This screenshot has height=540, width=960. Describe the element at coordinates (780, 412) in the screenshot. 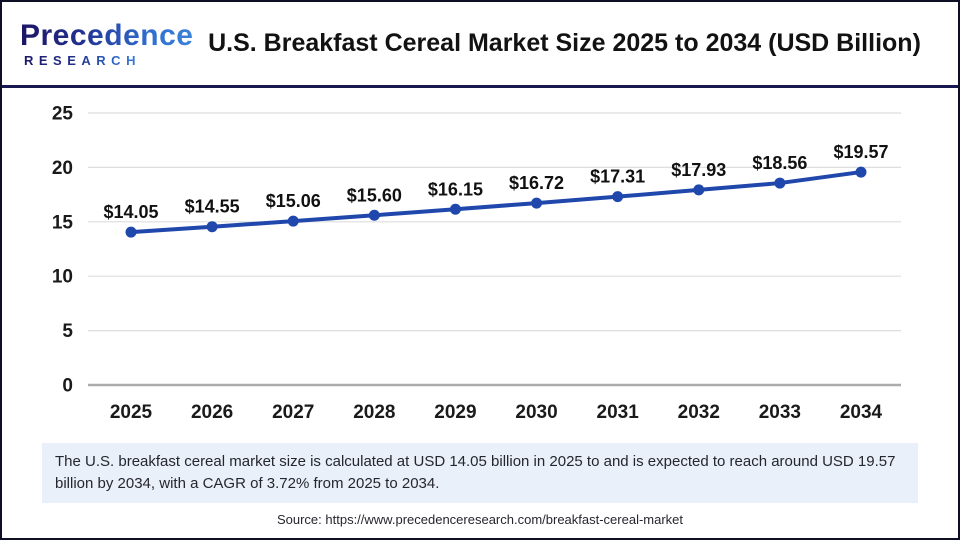

I see `x-tick-label: 2033` at that location.